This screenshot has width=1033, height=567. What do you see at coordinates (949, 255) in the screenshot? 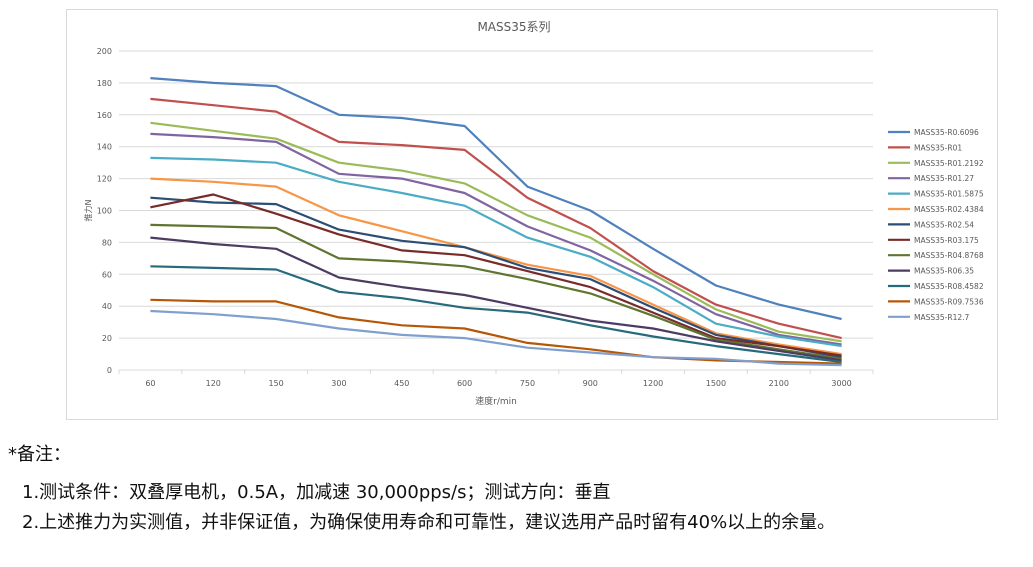
I see `legend-label: MASS35-R04.8768` at bounding box center [949, 255].